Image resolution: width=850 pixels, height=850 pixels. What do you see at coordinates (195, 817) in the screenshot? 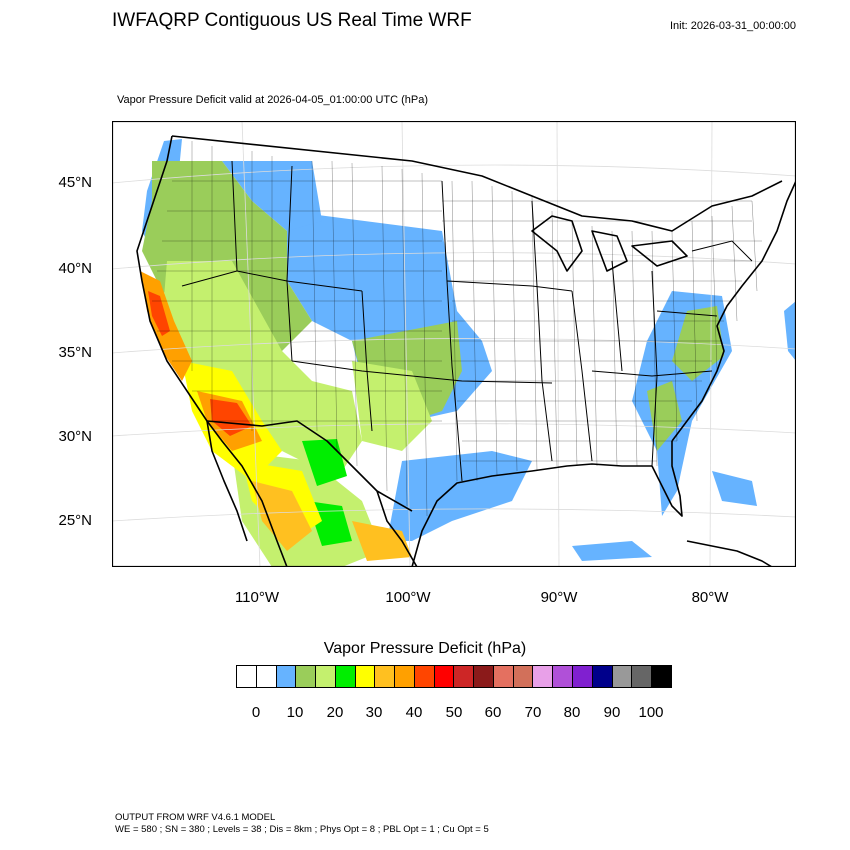
I see `footer-line-model: OUTPUT FROM WRF V4.6.1 MODEL` at bounding box center [195, 817].